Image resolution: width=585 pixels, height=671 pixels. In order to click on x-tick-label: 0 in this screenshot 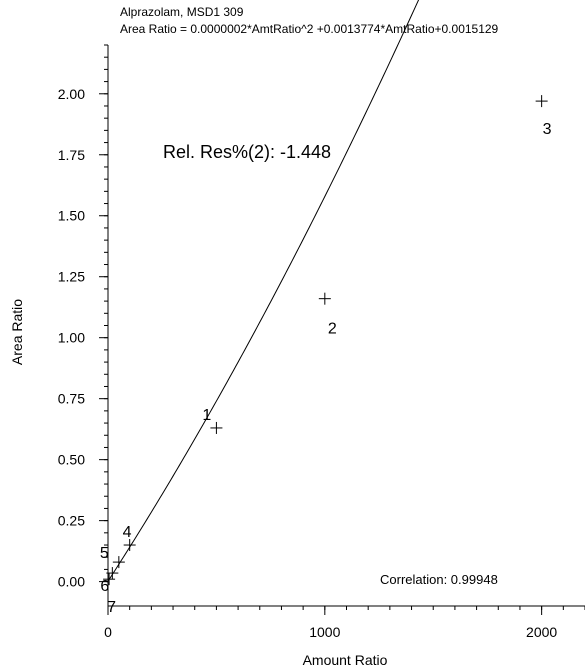, I will do `click(108, 632)`.